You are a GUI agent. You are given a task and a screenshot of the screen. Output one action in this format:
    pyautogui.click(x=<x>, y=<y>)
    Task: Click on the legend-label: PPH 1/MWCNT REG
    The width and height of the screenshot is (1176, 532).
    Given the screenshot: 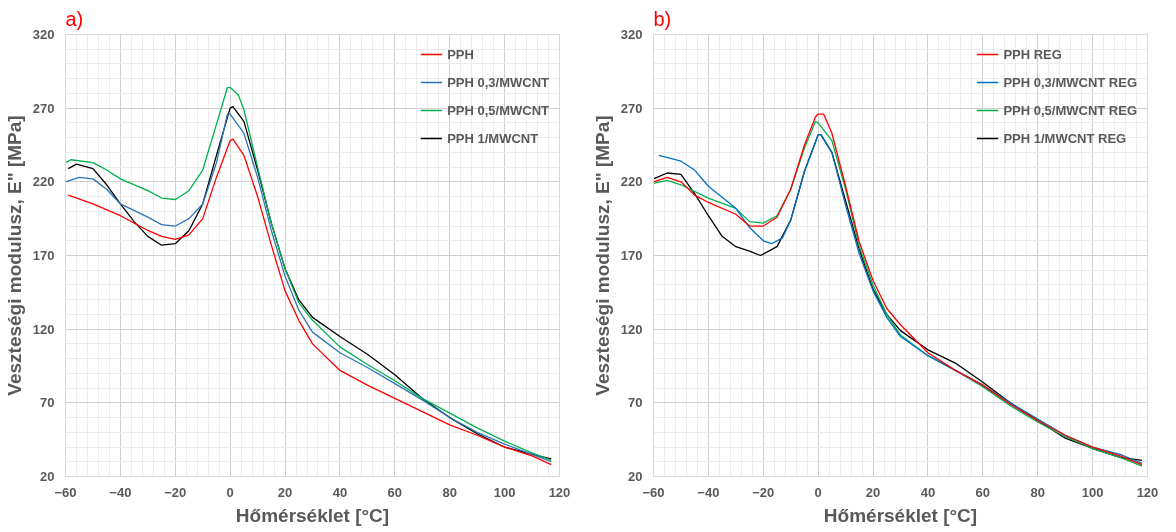 What is the action you would take?
    pyautogui.click(x=1065, y=138)
    